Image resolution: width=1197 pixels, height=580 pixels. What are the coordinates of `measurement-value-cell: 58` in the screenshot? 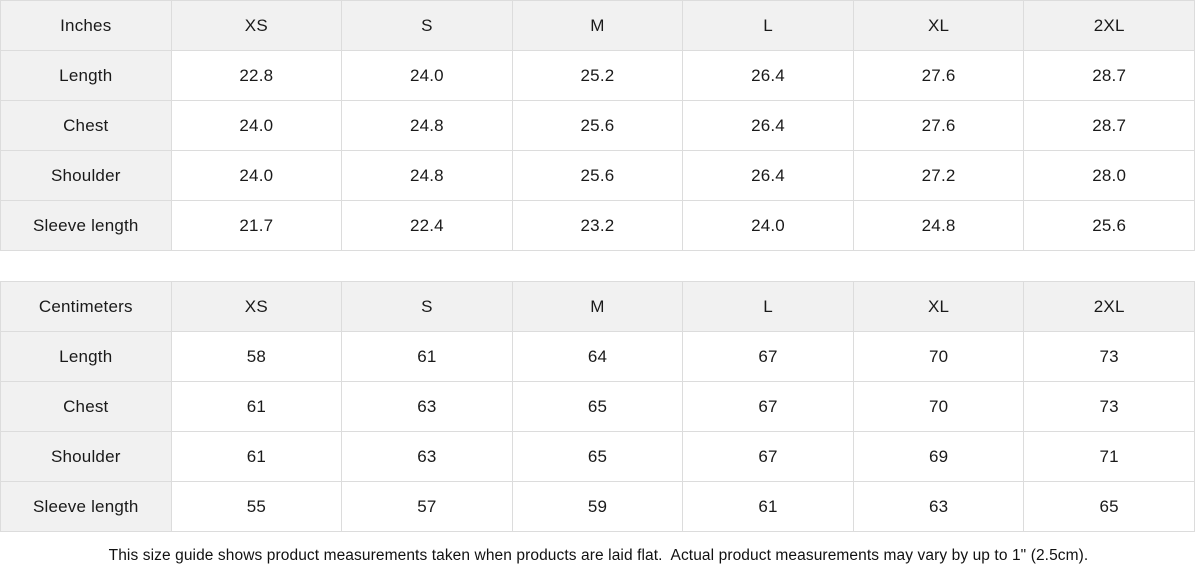 It's located at (256, 356).